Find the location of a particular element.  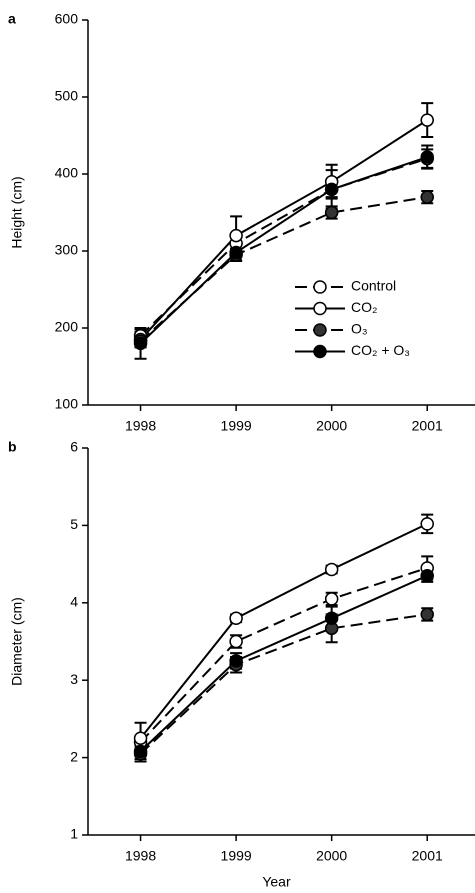

y-tick-label: 400 is located at coordinates (67, 173).